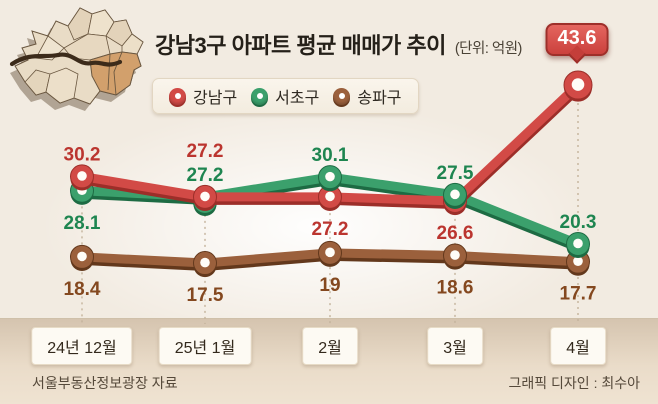 The image size is (658, 404). Describe the element at coordinates (455, 173) in the screenshot. I see `value-label-서초구-3: 27.5` at that location.